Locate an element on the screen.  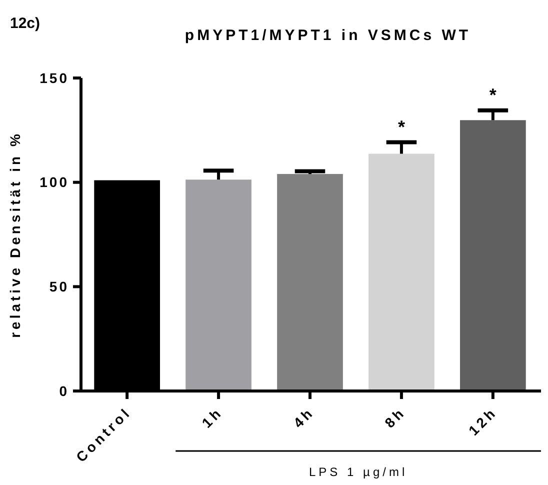
y-tick-label: 100 is located at coordinates (54, 182).